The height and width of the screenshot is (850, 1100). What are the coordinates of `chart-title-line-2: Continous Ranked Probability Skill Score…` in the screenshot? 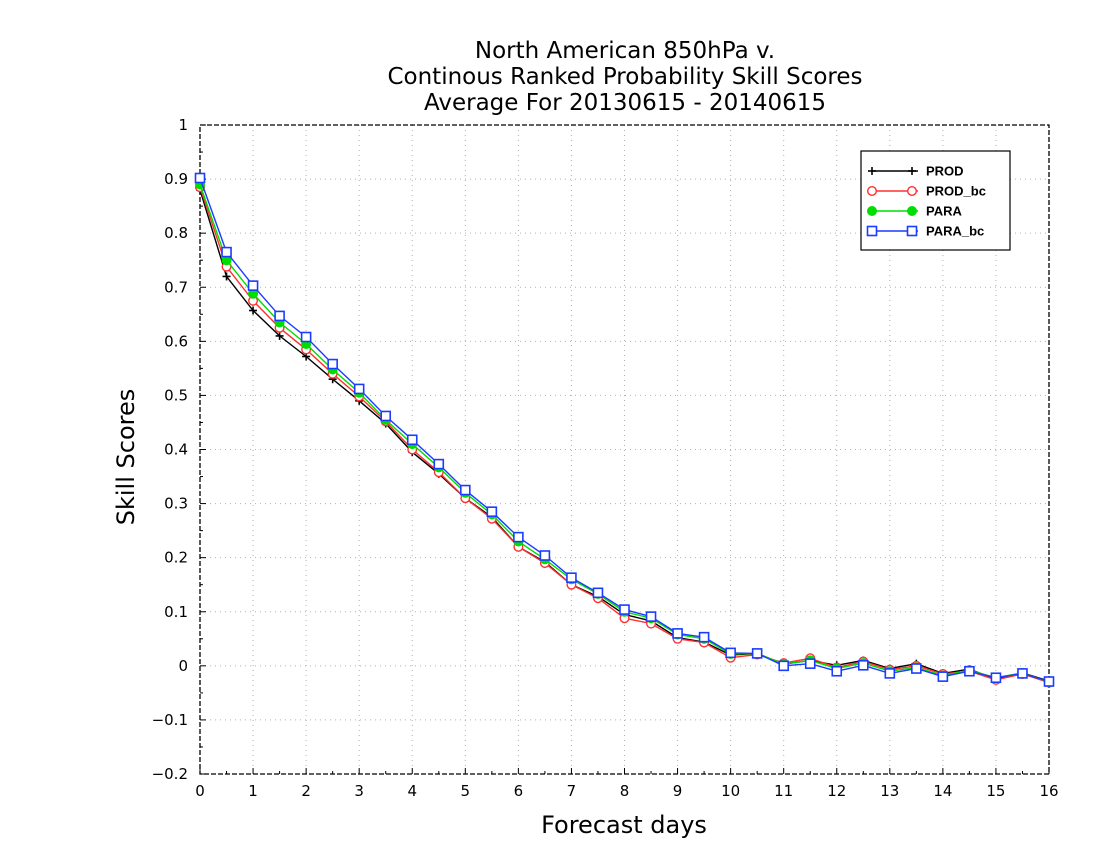 It's located at (624, 77).